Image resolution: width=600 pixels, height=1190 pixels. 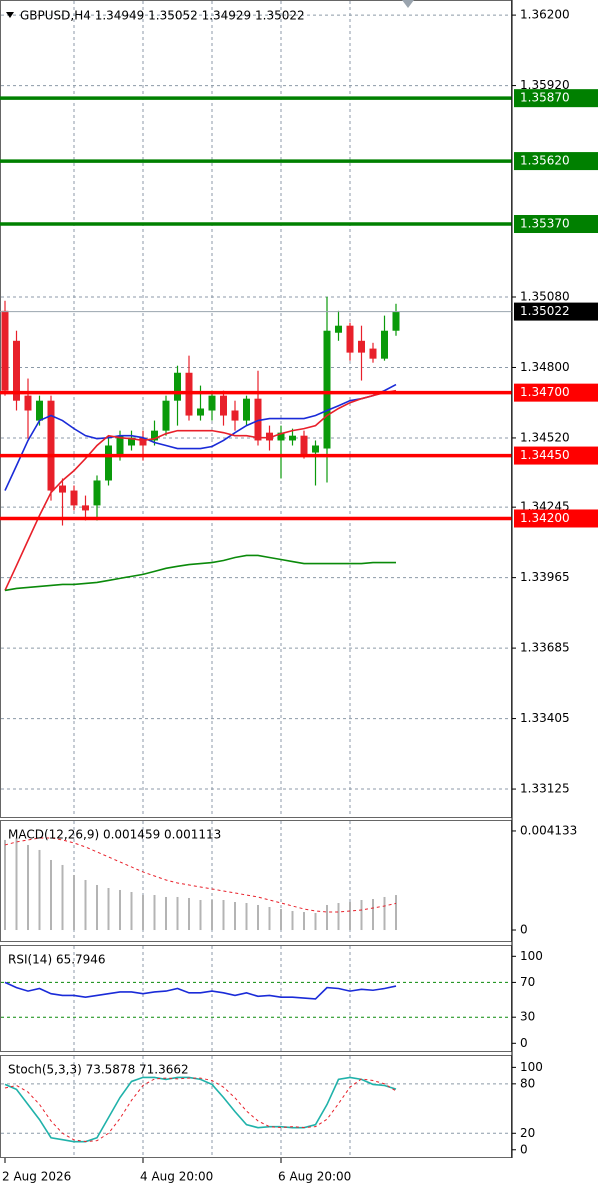 I want to click on y-tick-label: 1.33685, so click(x=545, y=648).